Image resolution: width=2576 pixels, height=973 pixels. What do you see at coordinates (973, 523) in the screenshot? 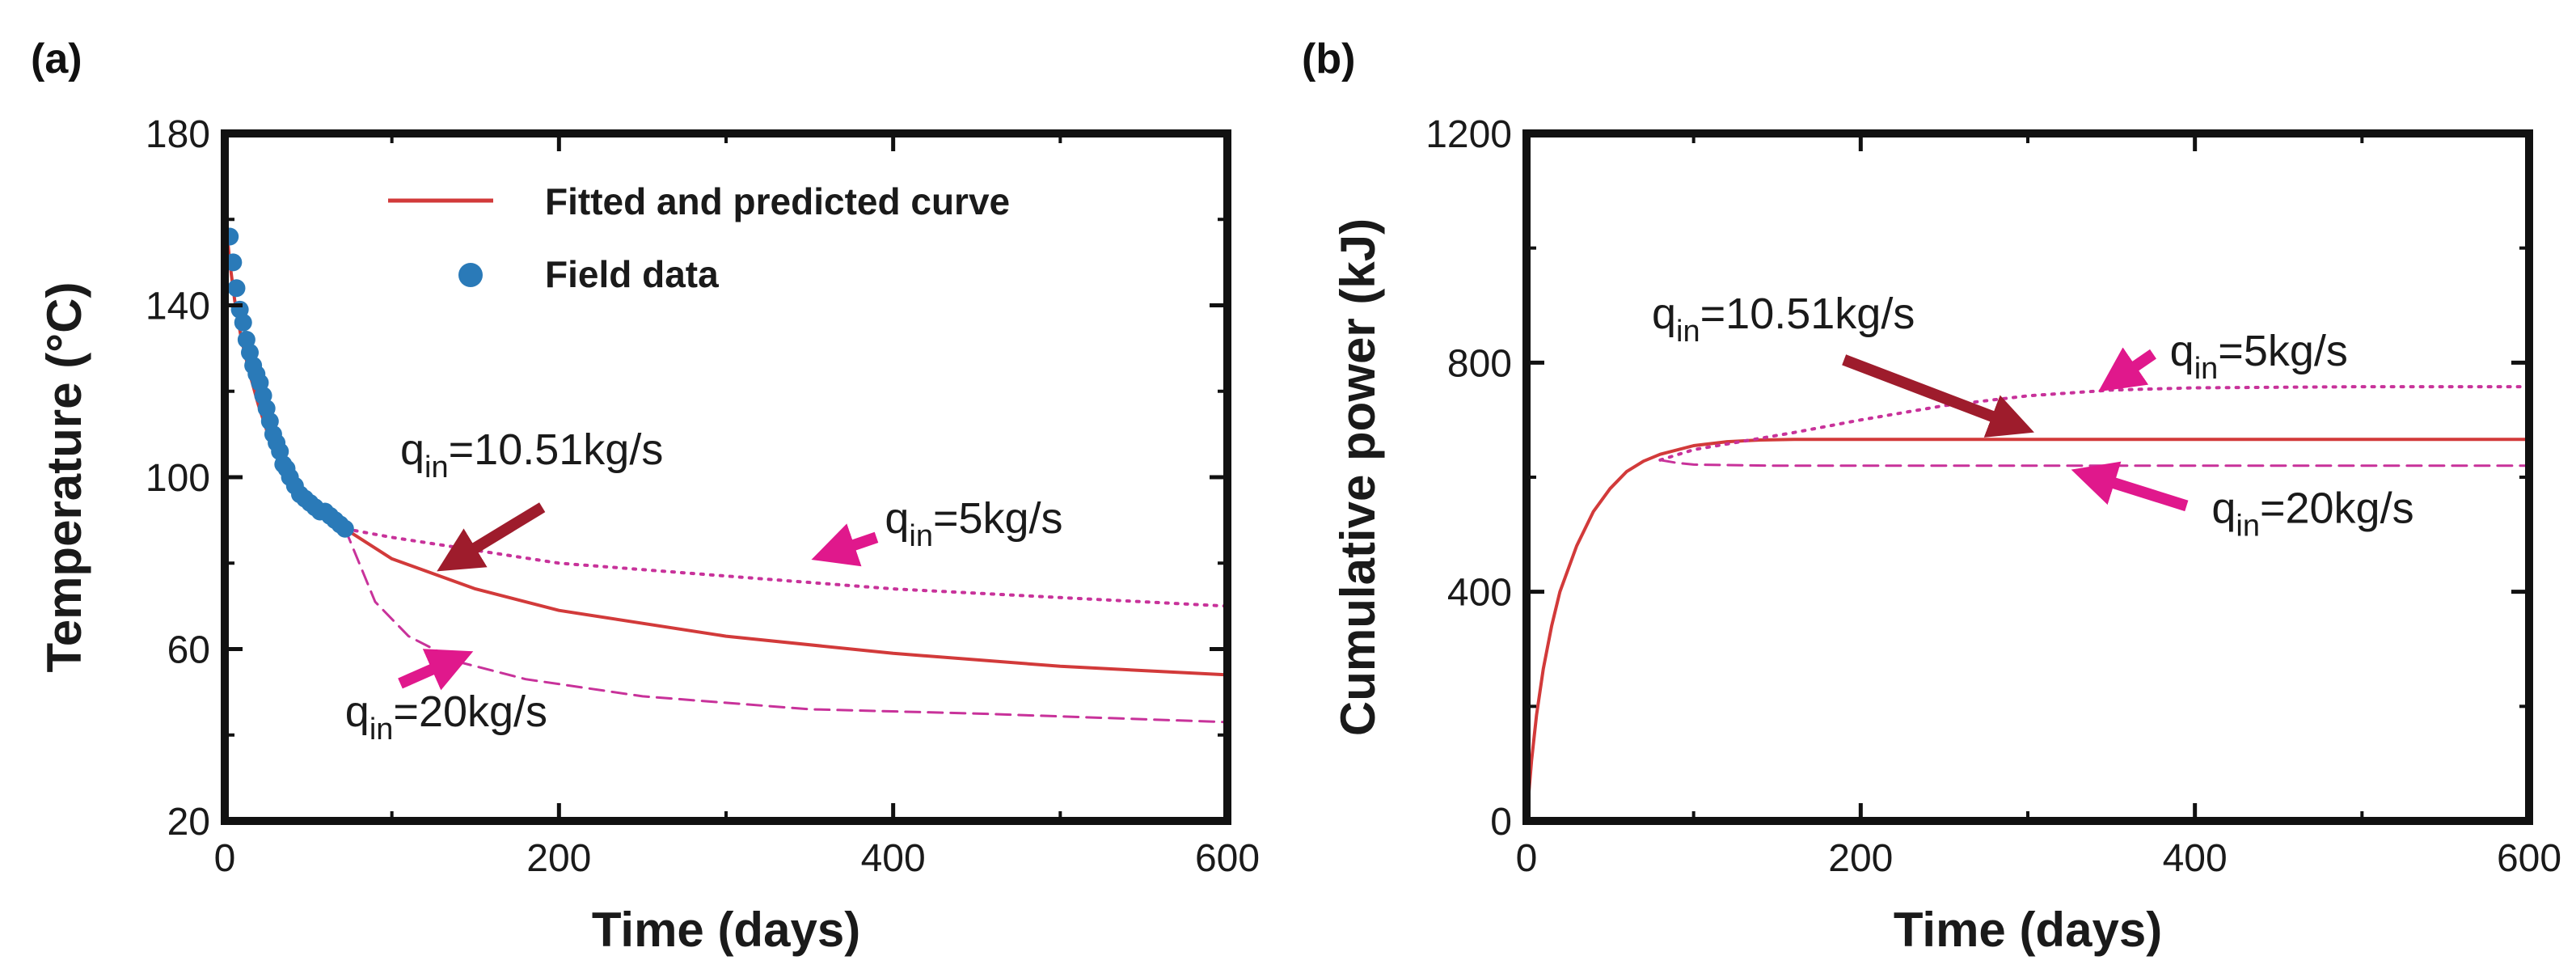
I see `annotation-label-a-1: qin=5kg/s` at bounding box center [973, 523].